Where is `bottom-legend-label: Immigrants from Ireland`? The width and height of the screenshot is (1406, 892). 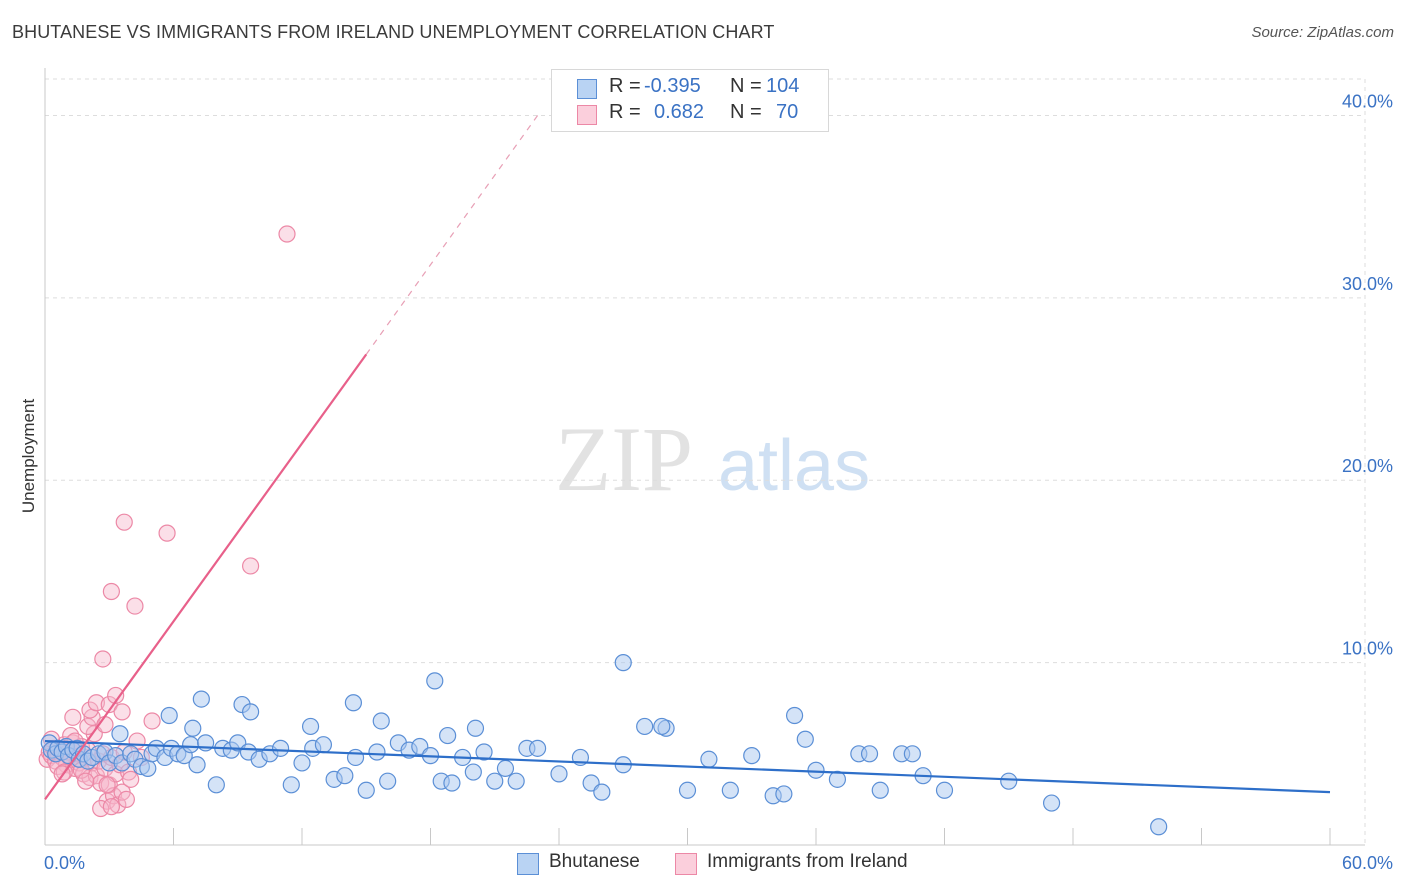 bottom-legend-label: Immigrants from Ireland is located at coordinates (807, 861).